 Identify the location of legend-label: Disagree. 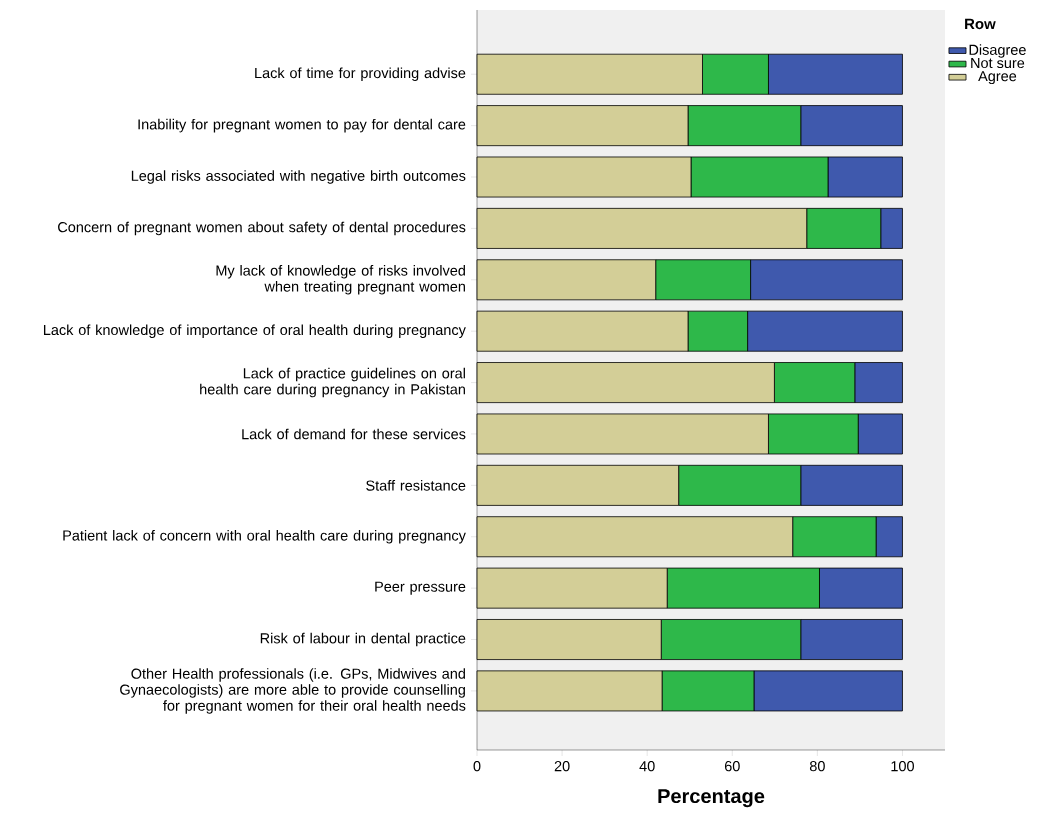
(997, 51).